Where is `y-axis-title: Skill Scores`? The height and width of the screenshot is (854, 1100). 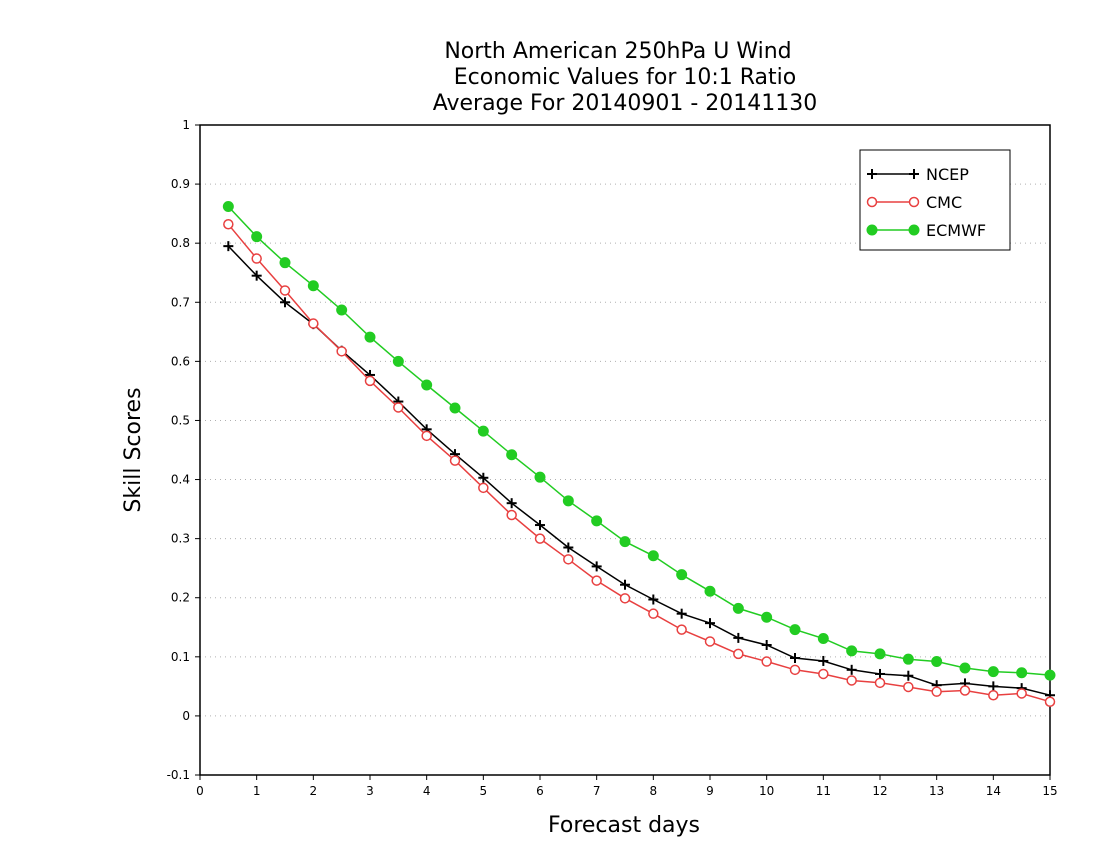
y-axis-title: Skill Scores is located at coordinates (133, 449).